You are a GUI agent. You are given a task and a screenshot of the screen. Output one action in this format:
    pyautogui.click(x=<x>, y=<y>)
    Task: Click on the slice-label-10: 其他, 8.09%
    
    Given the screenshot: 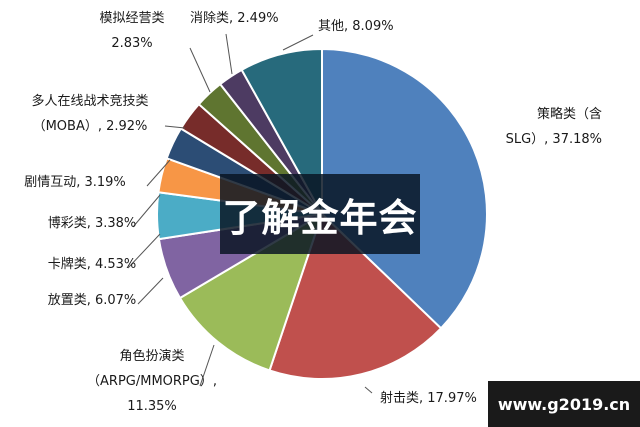 What is the action you would take?
    pyautogui.click(x=356, y=26)
    